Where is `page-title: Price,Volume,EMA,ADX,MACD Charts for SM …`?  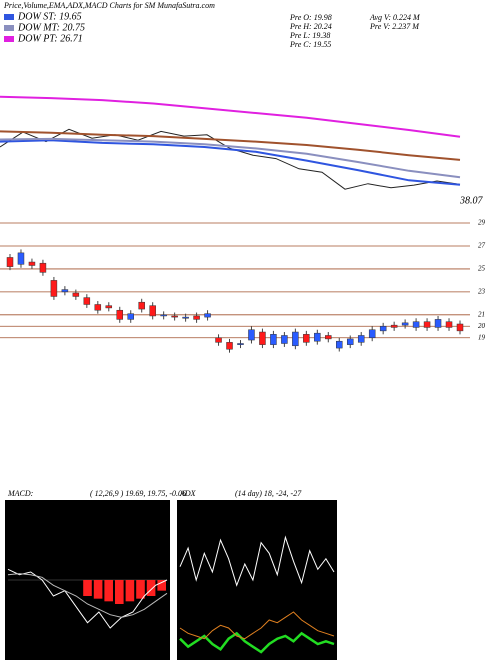 page-title: Price,Volume,EMA,ADX,MACD Charts for SM … is located at coordinates (109, 5).